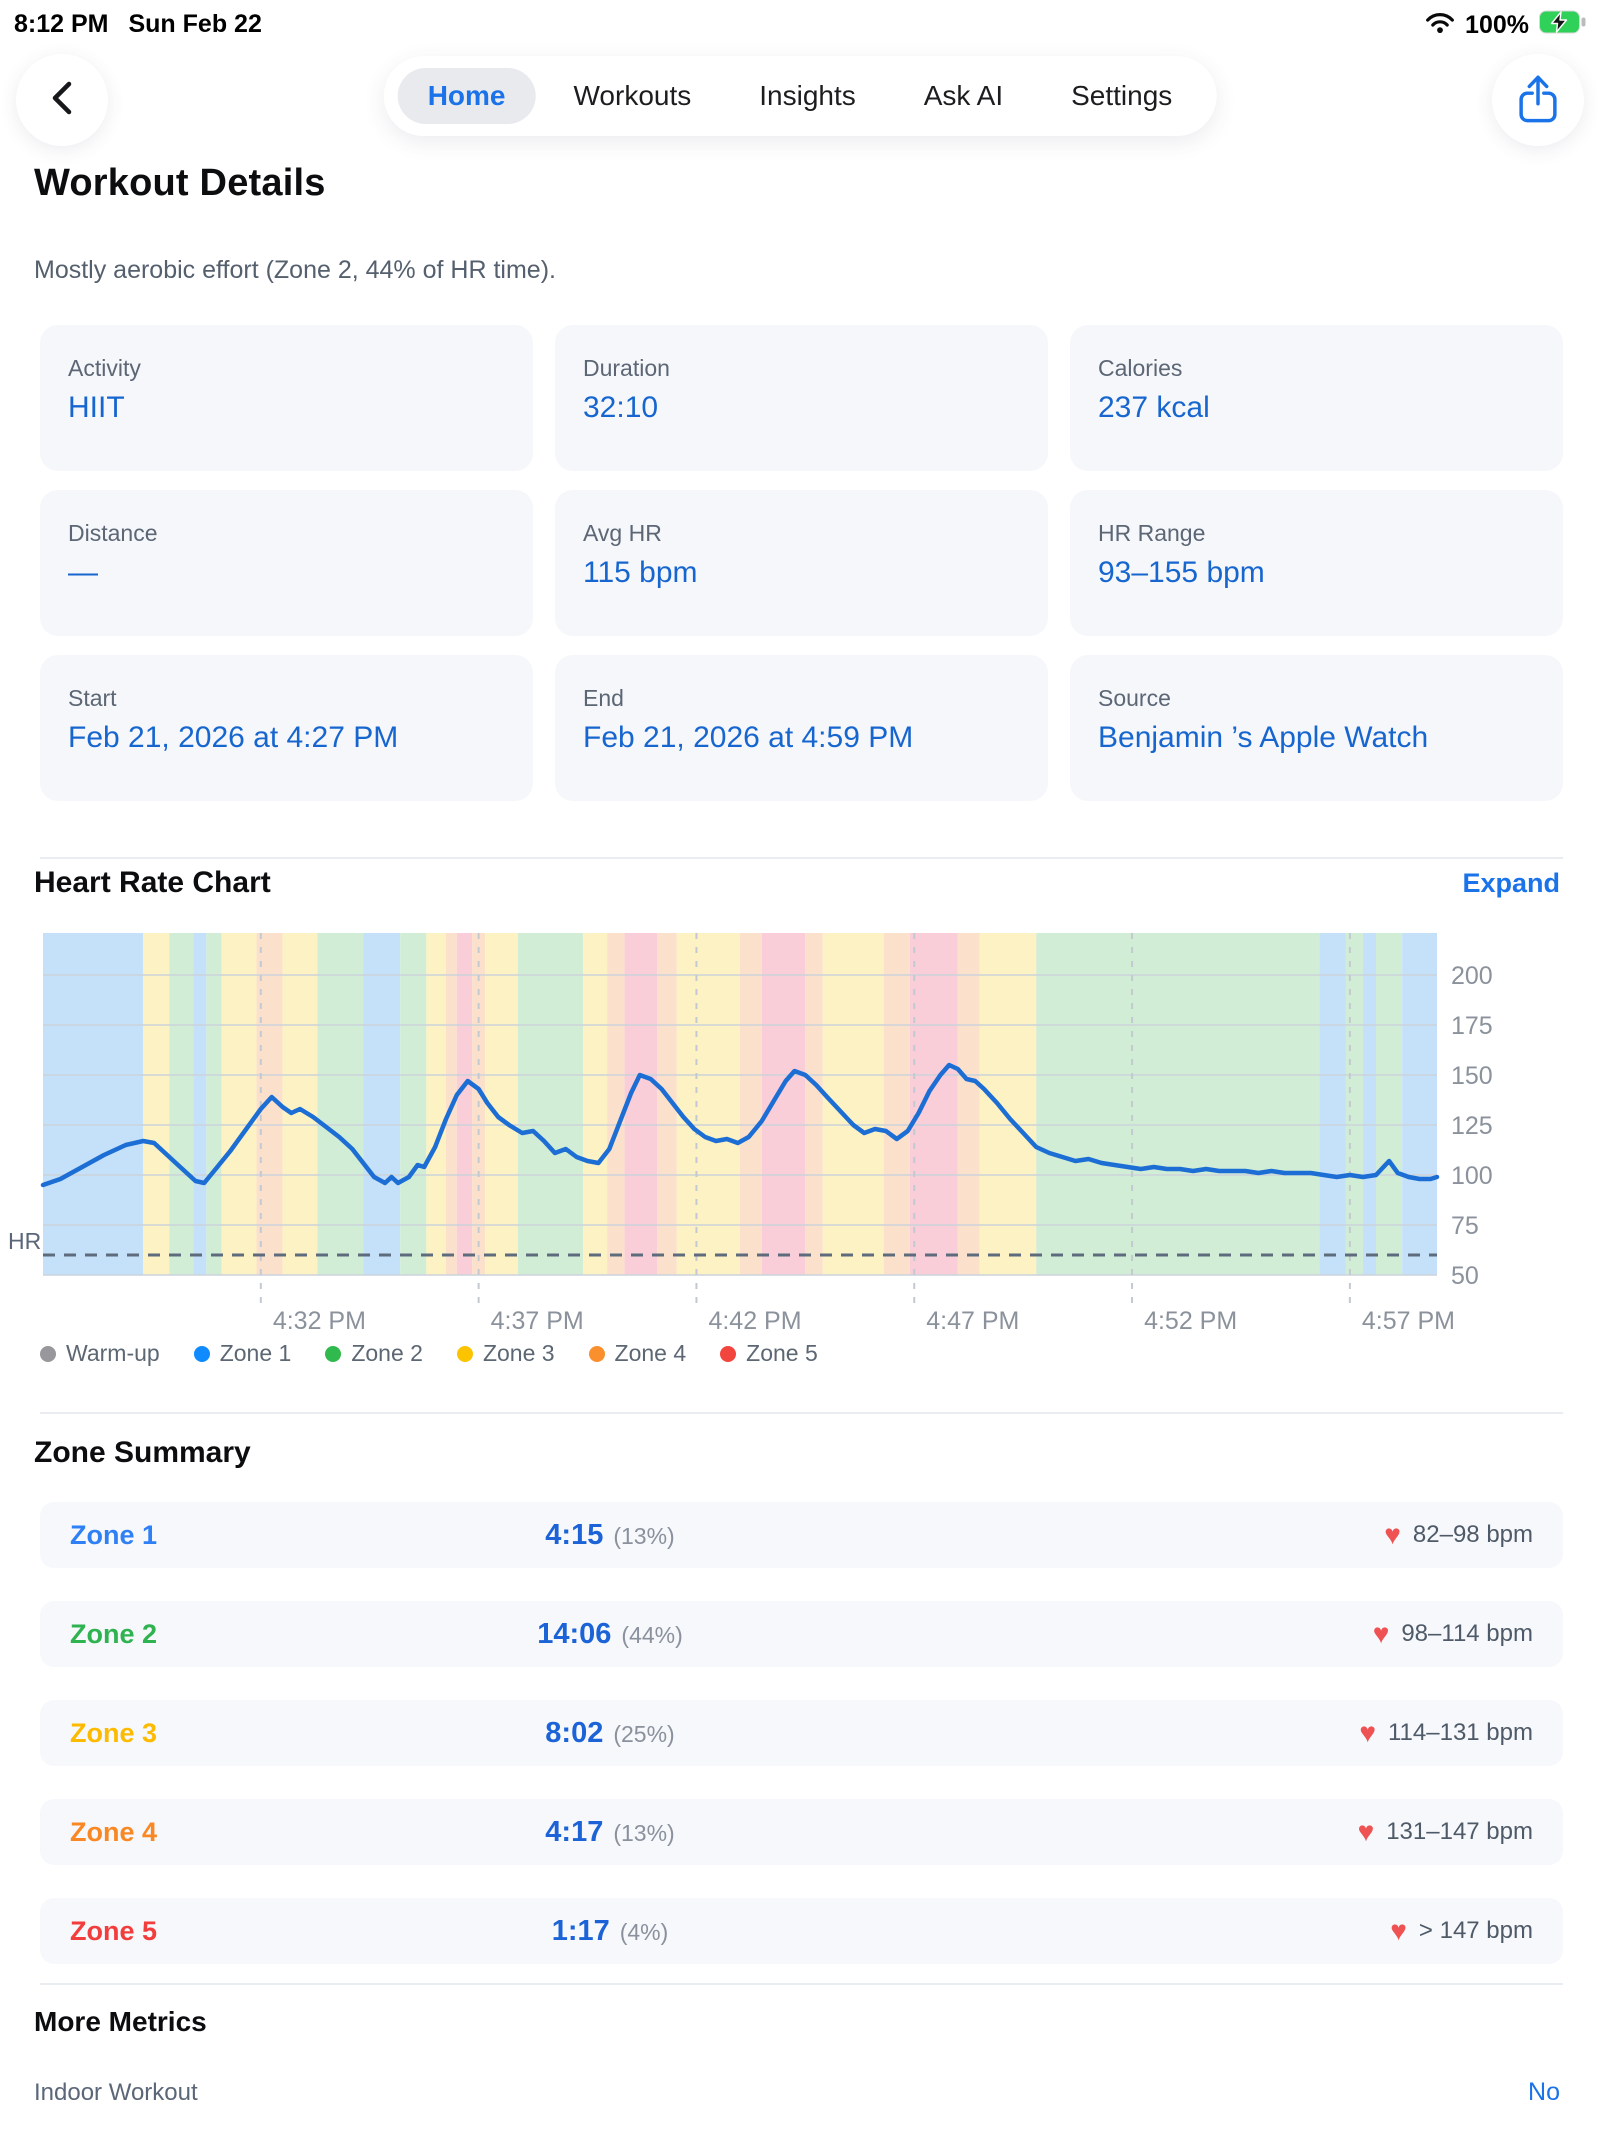  What do you see at coordinates (114, 1930) in the screenshot?
I see `zone-name: Zone 5` at bounding box center [114, 1930].